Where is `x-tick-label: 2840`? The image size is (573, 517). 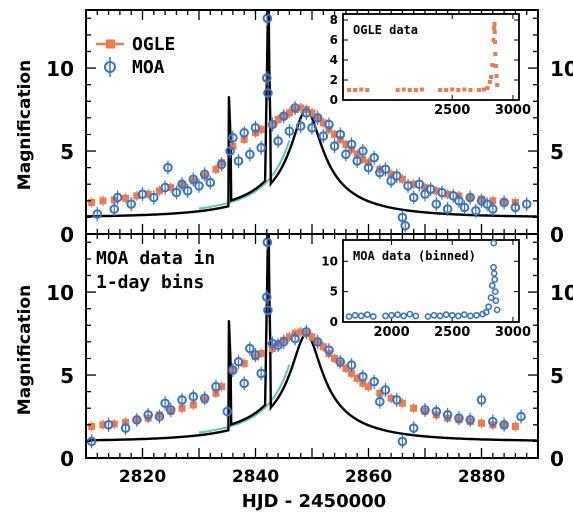
x-tick-label: 2840 is located at coordinates (255, 477).